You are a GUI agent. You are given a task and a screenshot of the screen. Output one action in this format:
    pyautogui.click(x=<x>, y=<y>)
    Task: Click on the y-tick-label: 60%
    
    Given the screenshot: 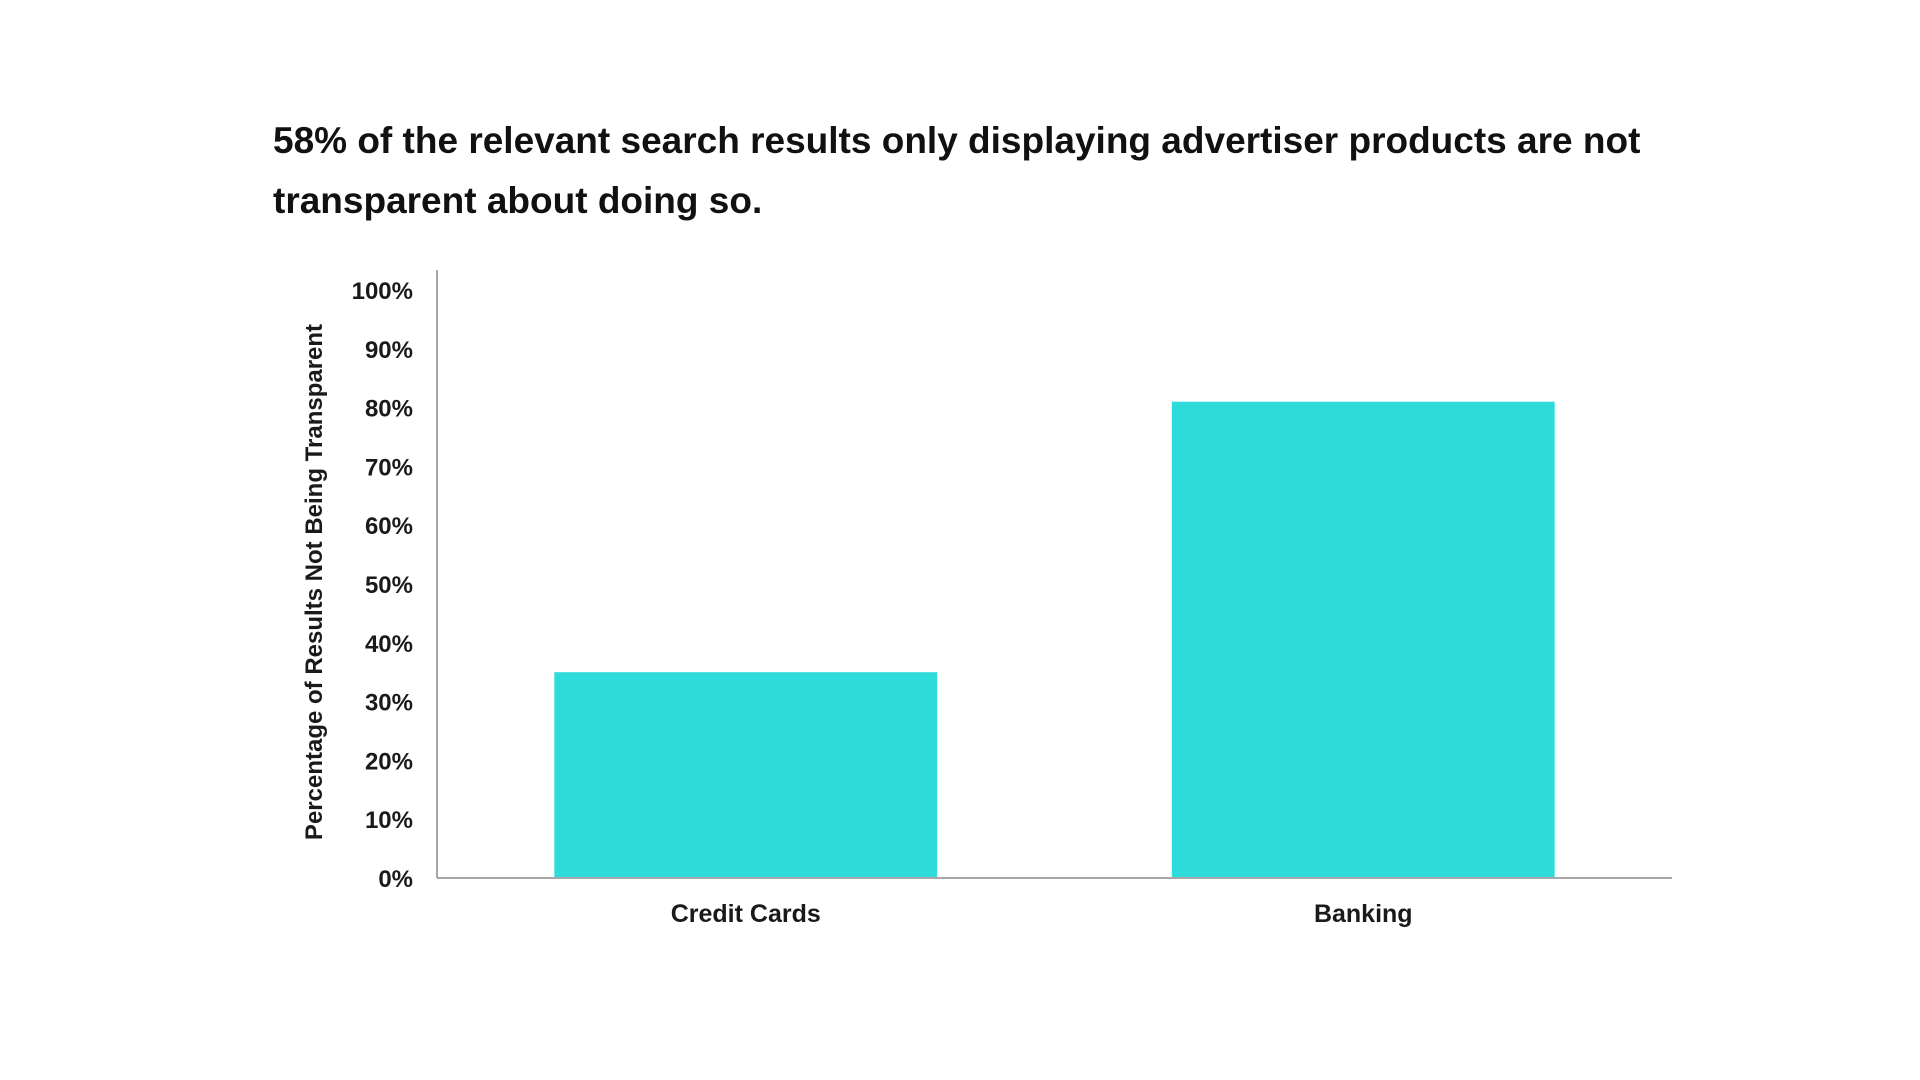 What is the action you would take?
    pyautogui.click(x=389, y=526)
    